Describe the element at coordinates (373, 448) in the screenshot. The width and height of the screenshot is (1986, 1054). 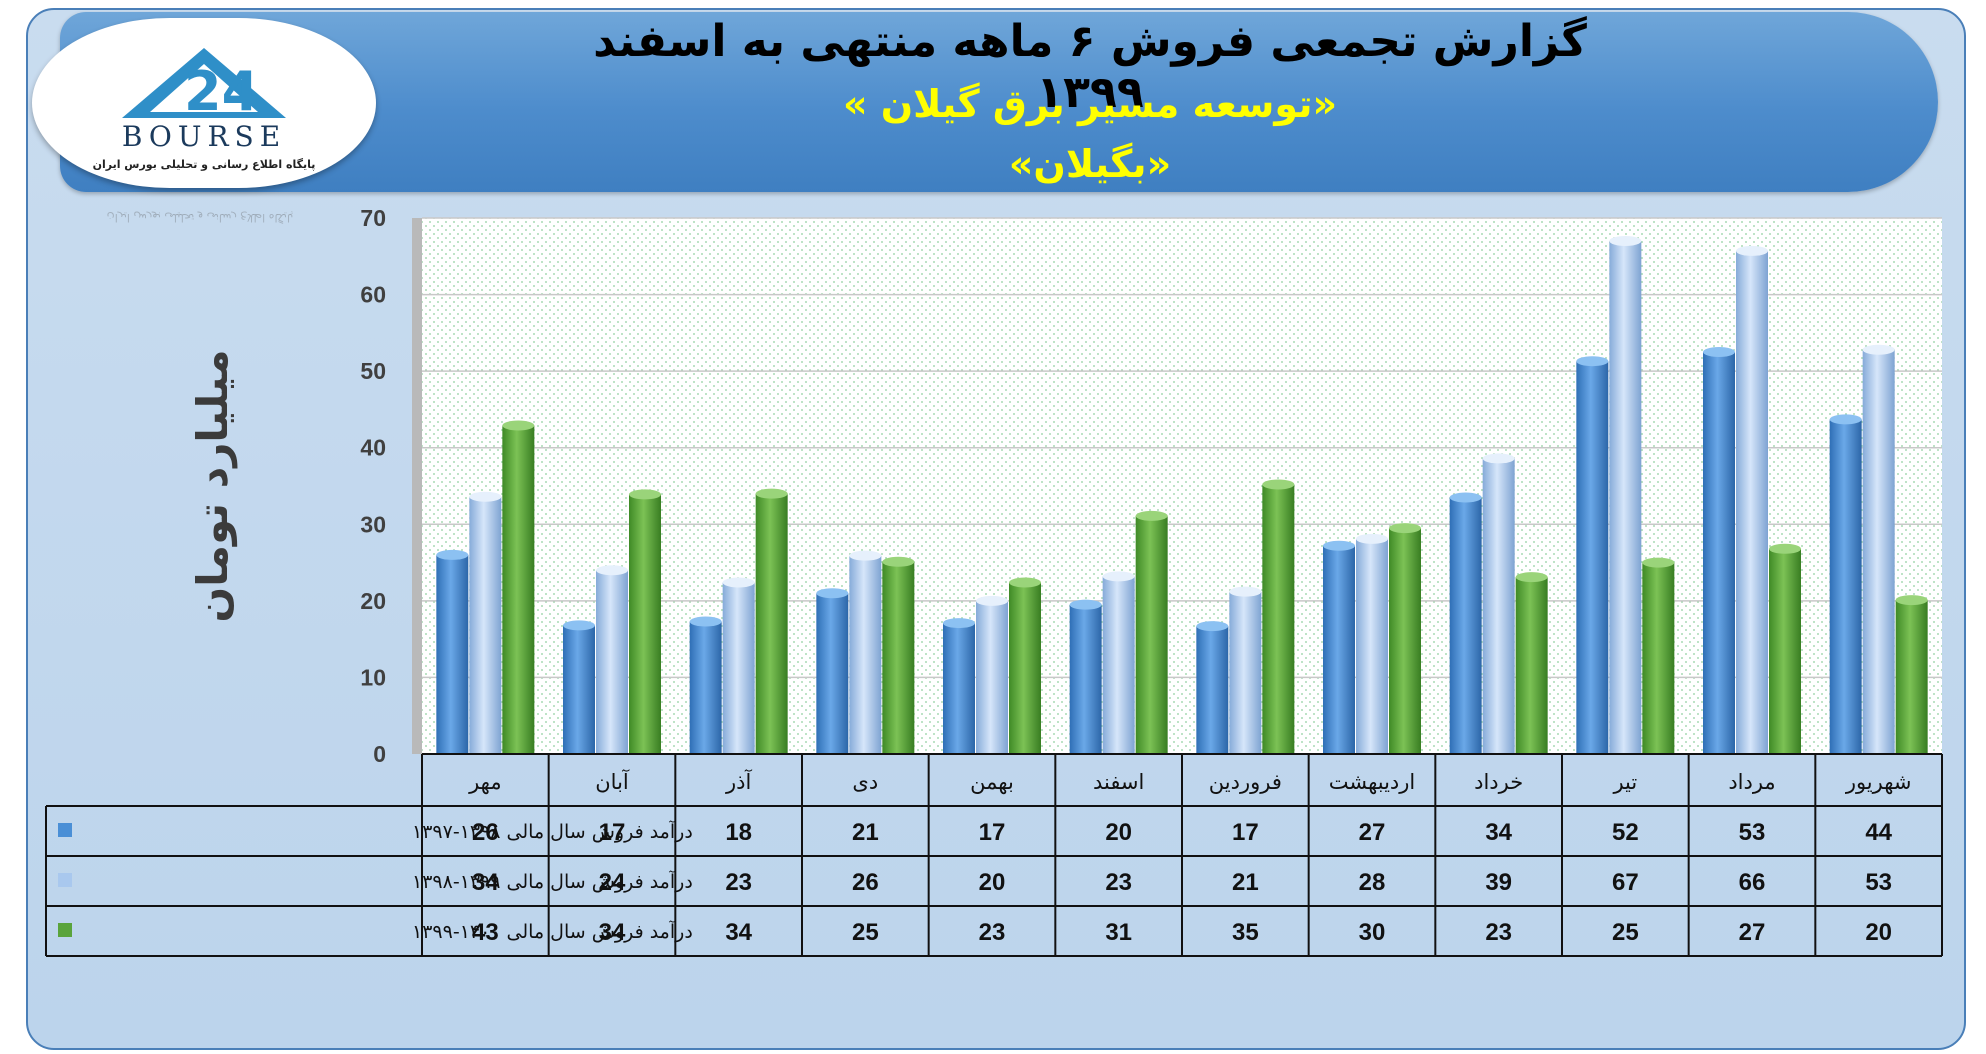
I see `y-tick-label: 40` at that location.